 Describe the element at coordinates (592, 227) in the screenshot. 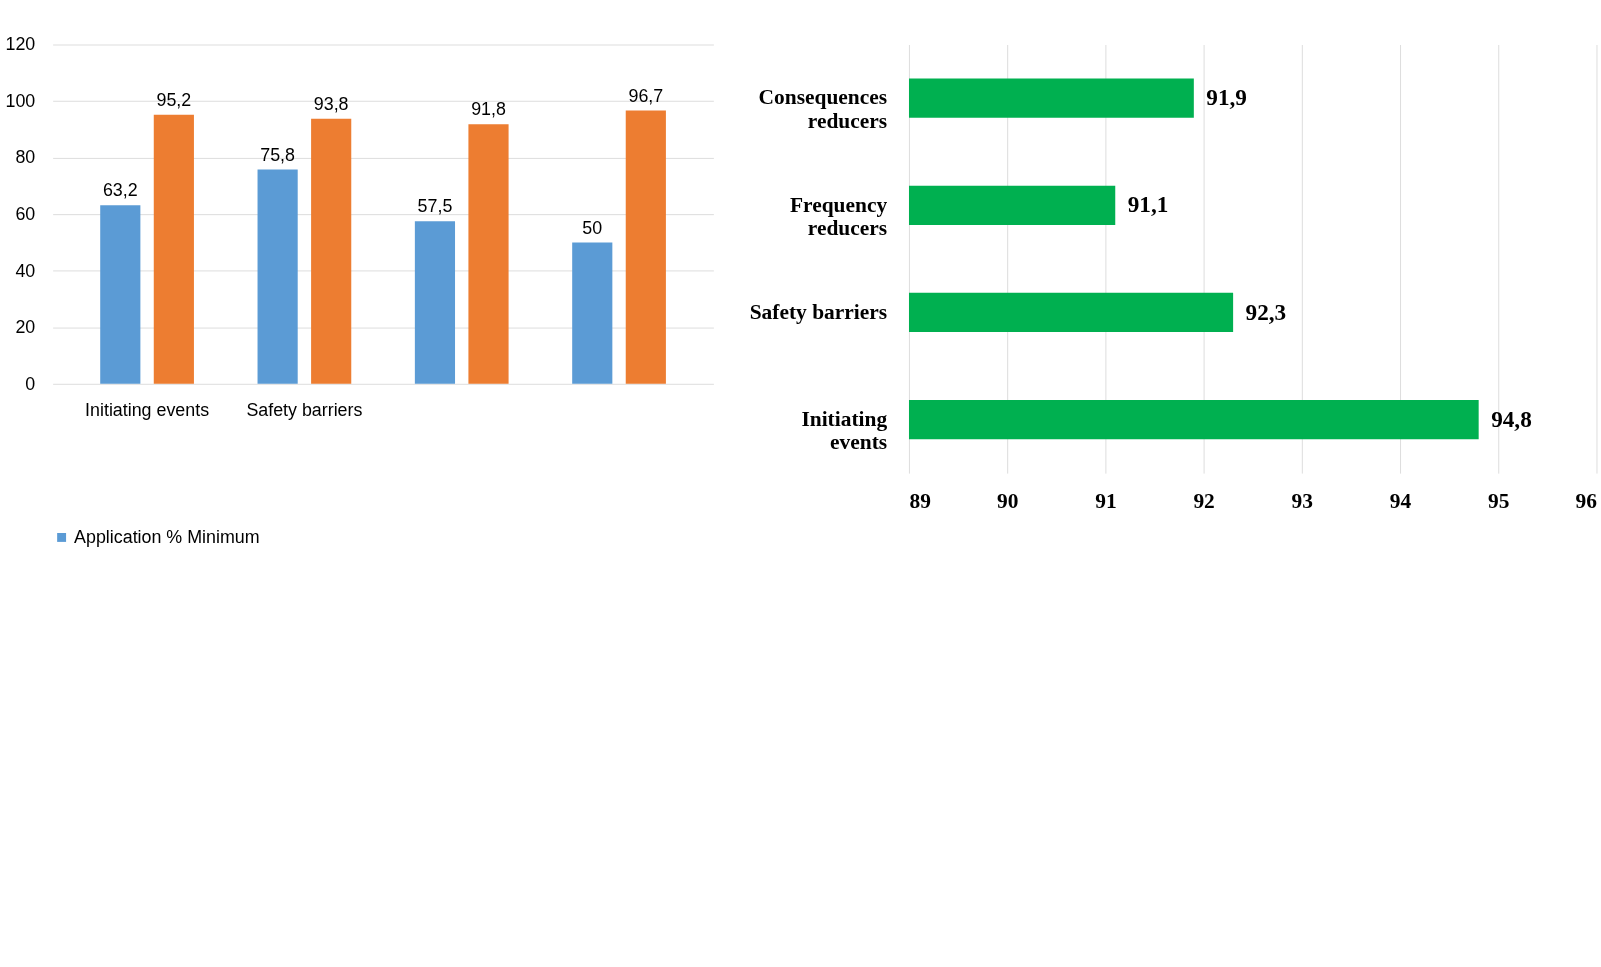

I see `data-label: 50` at that location.